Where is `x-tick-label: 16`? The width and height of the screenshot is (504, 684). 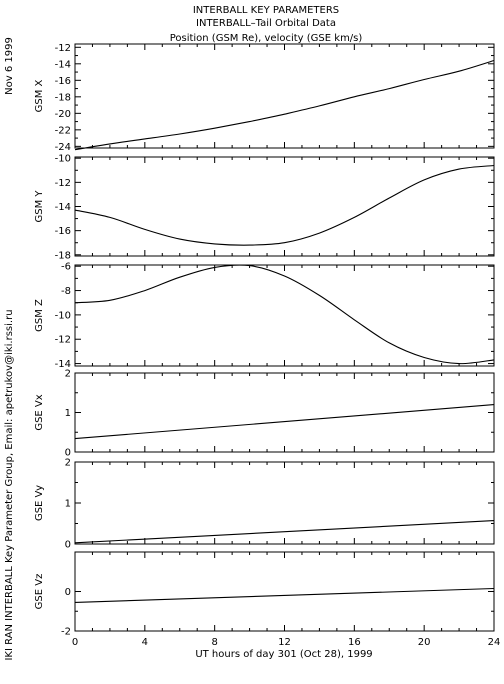
x-tick-label: 16 is located at coordinates (354, 642).